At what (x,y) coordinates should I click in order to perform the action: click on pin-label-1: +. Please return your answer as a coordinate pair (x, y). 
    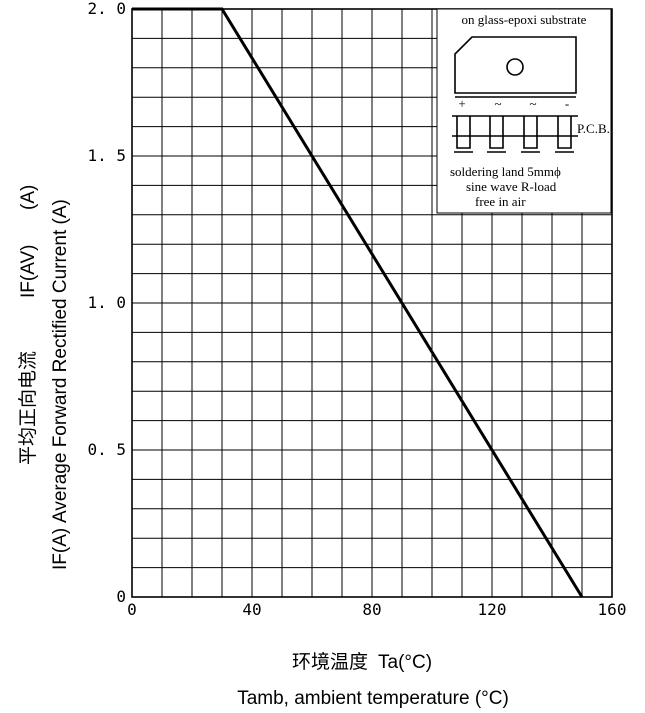
    Looking at the image, I should click on (461, 103).